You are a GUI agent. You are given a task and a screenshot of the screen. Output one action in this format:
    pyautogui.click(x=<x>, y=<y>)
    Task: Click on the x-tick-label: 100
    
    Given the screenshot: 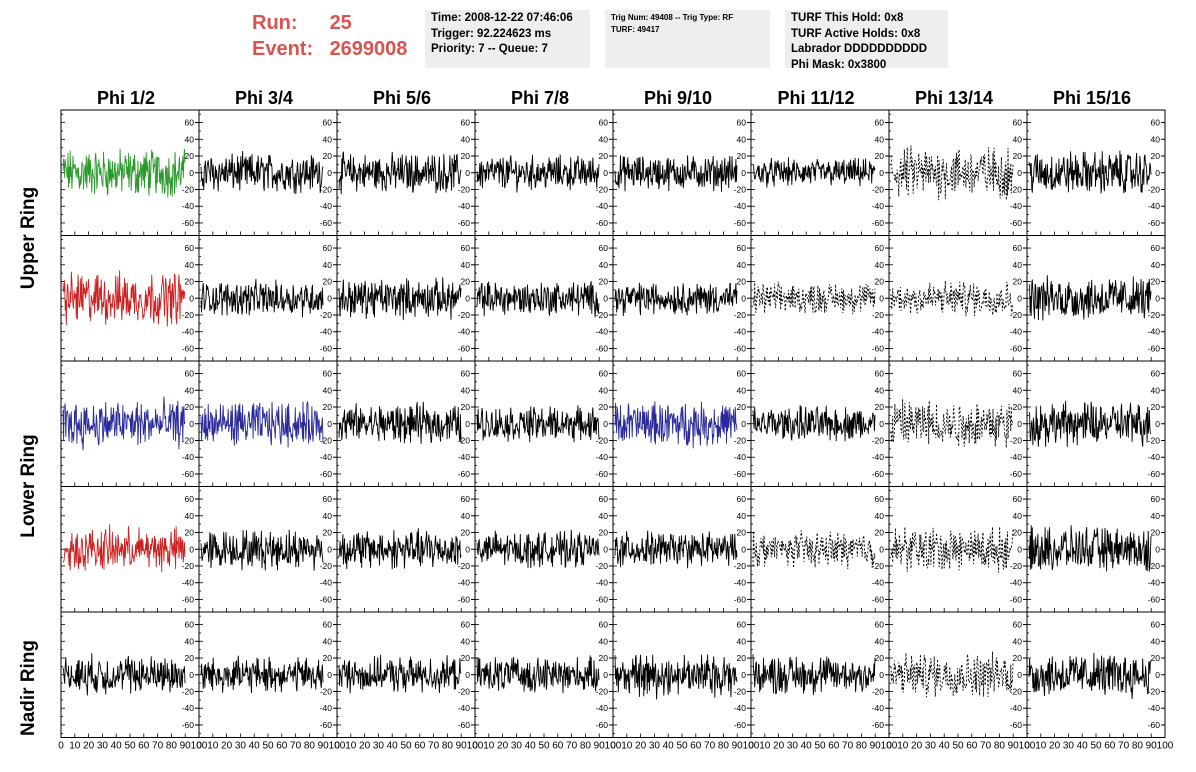 What is the action you would take?
    pyautogui.click(x=1165, y=746)
    